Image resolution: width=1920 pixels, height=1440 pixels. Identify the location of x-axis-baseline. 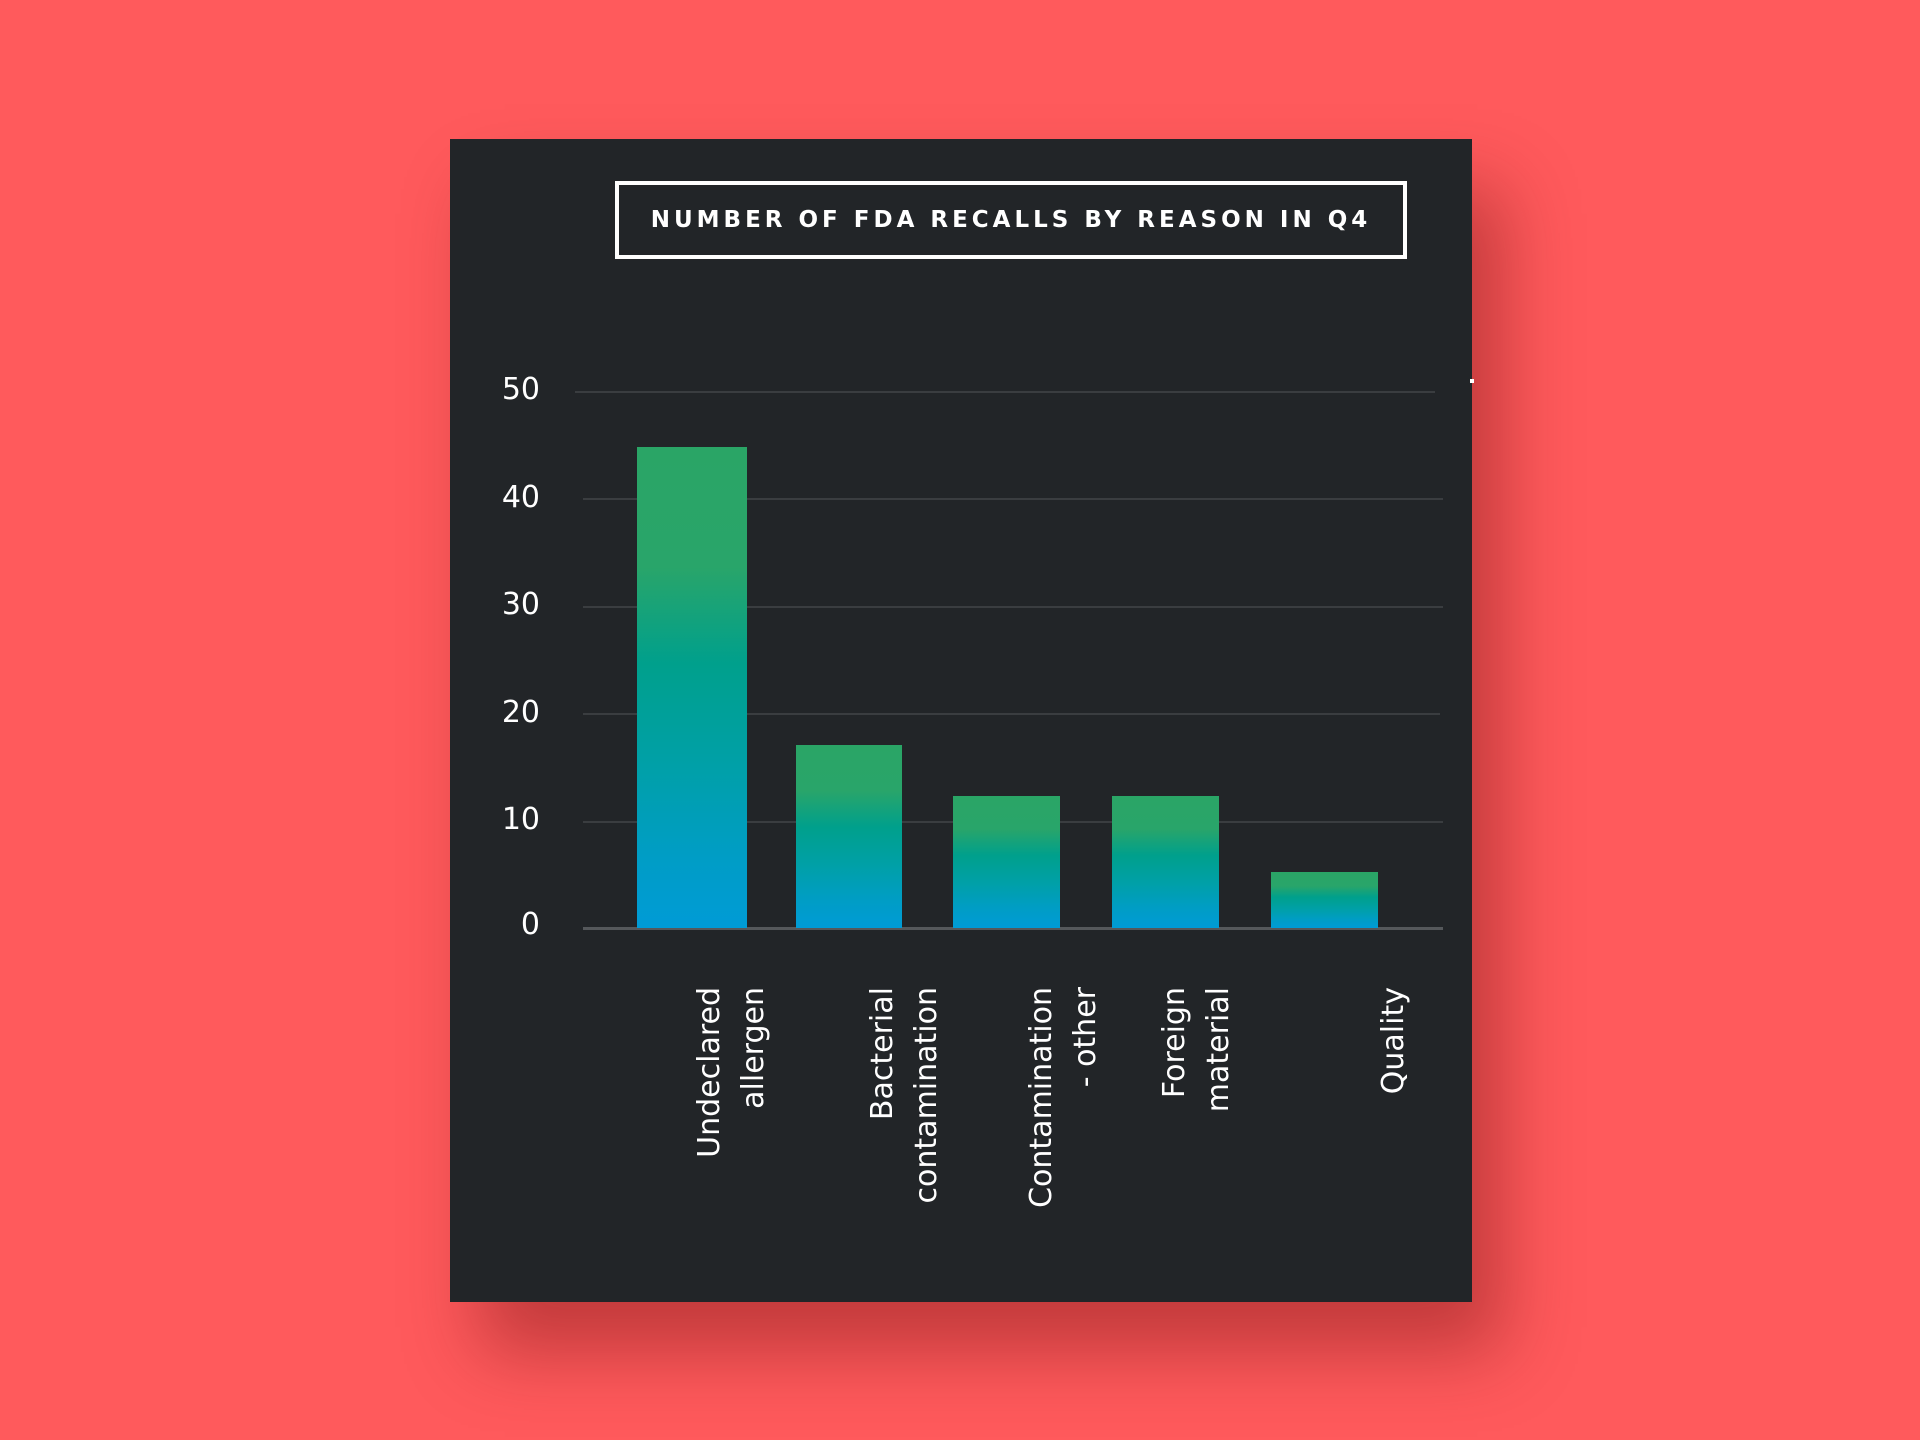
(1013, 928).